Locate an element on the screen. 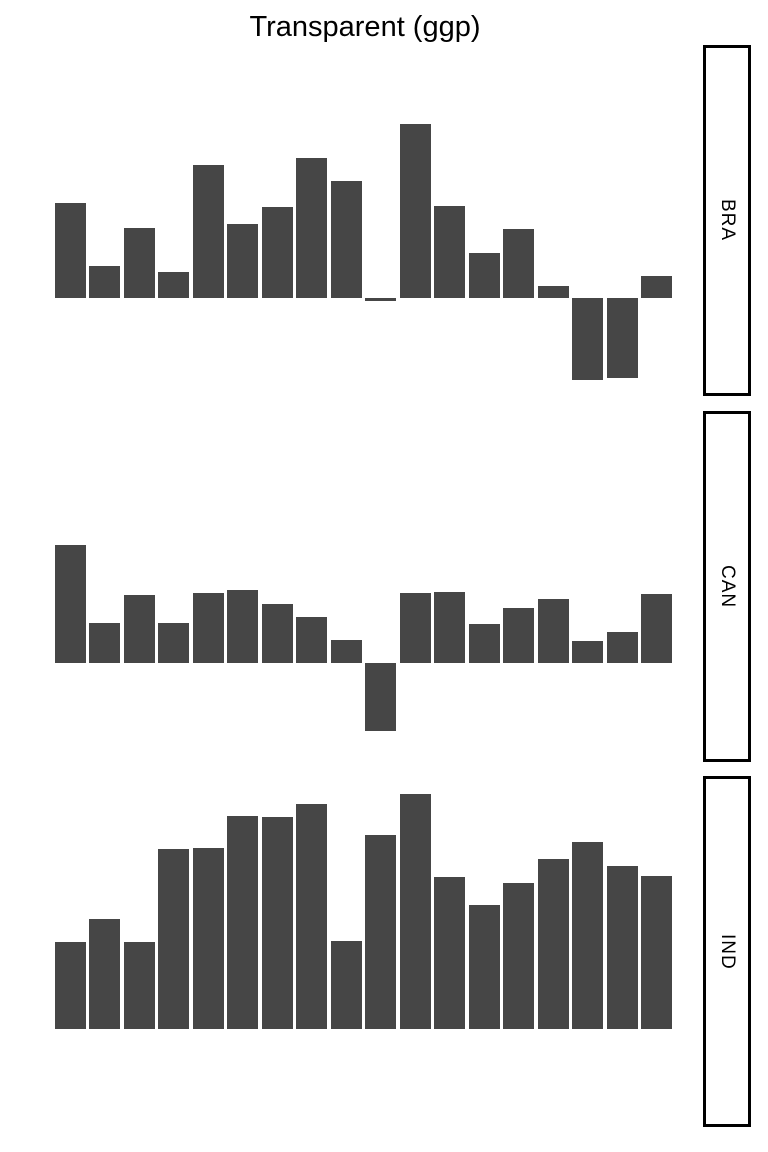  facet-strip-can: CAN is located at coordinates (727, 586).